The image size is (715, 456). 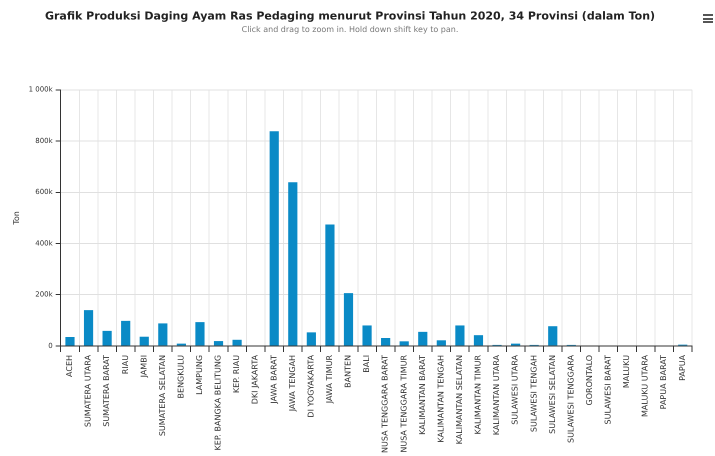 What do you see at coordinates (162, 395) in the screenshot?
I see `x-tick-label: SUMATERA SELATAN` at bounding box center [162, 395].